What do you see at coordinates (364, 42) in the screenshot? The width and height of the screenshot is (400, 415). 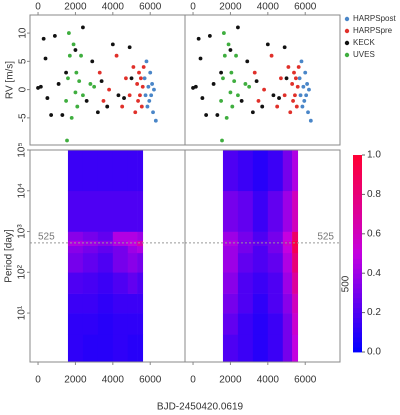 I see `legend-label: KECK` at bounding box center [364, 42].